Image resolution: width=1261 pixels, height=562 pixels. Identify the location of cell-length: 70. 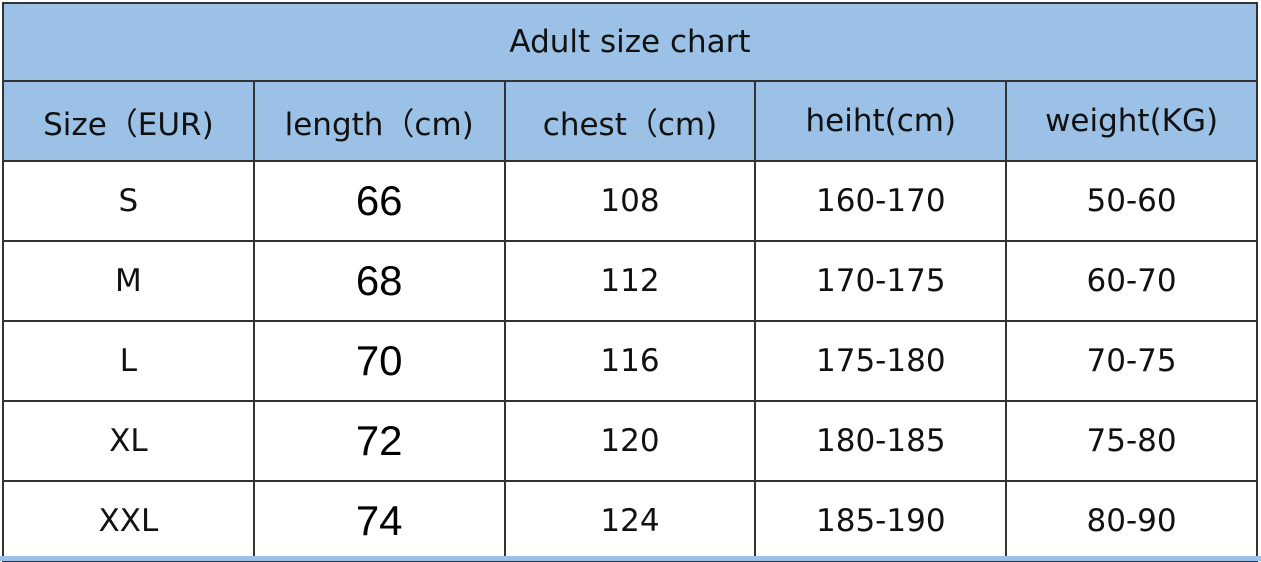
(379, 361).